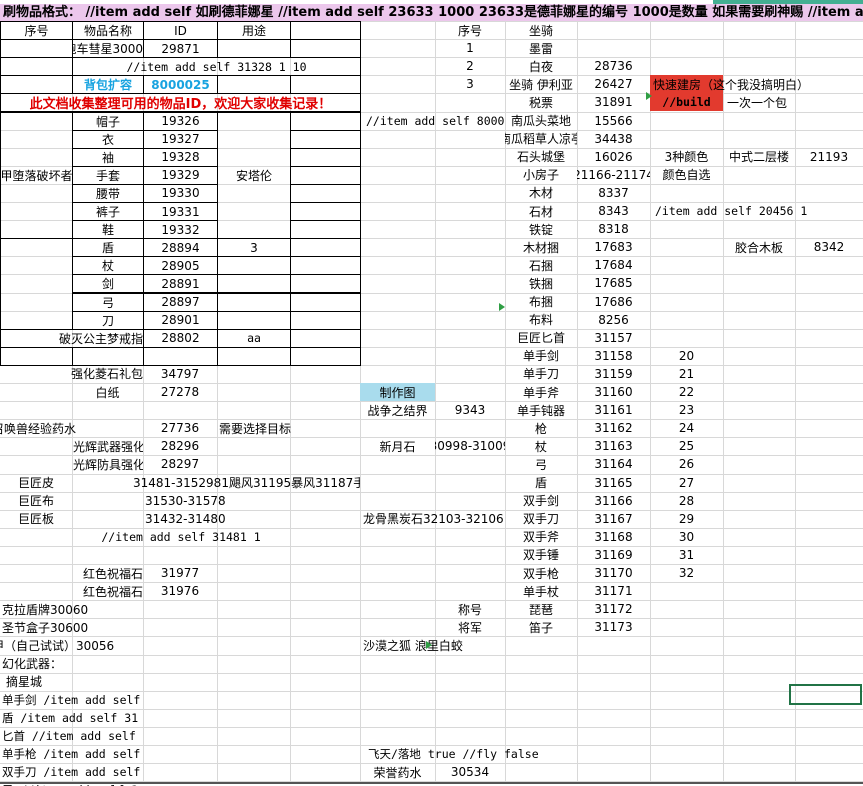 Image resolution: width=863 pixels, height=786 pixels. What do you see at coordinates (254, 248) in the screenshot?
I see `cell: 3` at bounding box center [254, 248].